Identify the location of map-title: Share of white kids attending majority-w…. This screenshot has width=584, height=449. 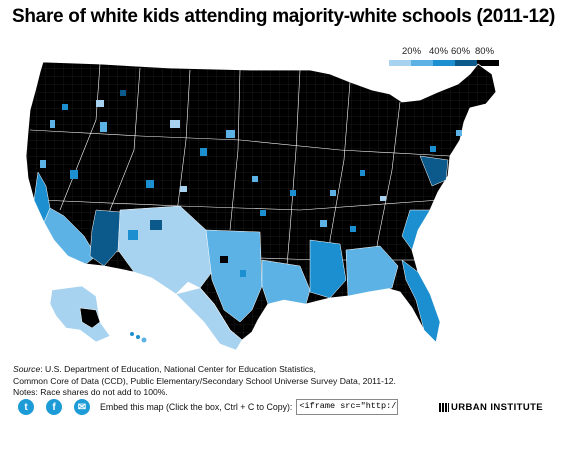
(284, 16).